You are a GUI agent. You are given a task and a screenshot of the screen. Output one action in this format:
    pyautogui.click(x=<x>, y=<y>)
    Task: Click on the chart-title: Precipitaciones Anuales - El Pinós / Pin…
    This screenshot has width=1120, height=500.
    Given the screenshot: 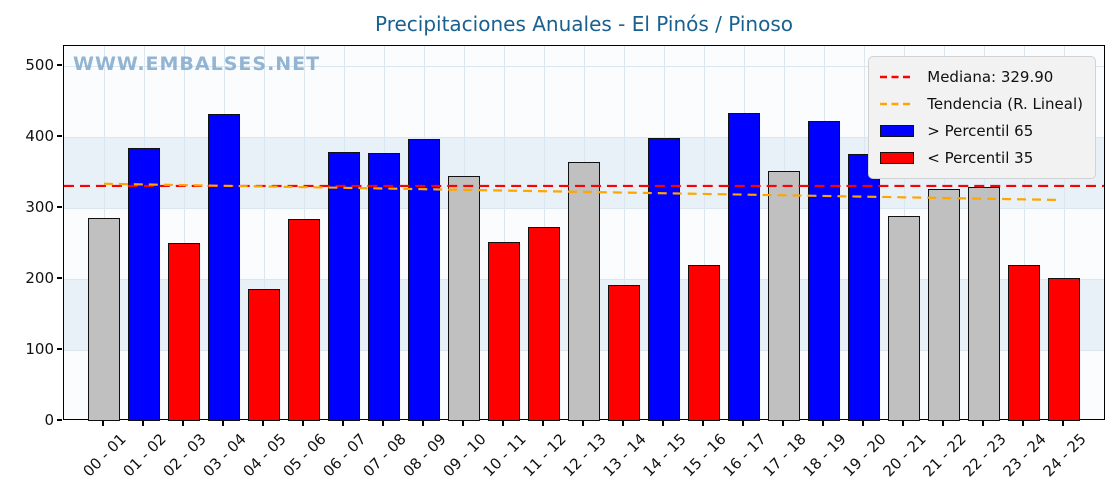 What is the action you would take?
    pyautogui.click(x=583, y=24)
    